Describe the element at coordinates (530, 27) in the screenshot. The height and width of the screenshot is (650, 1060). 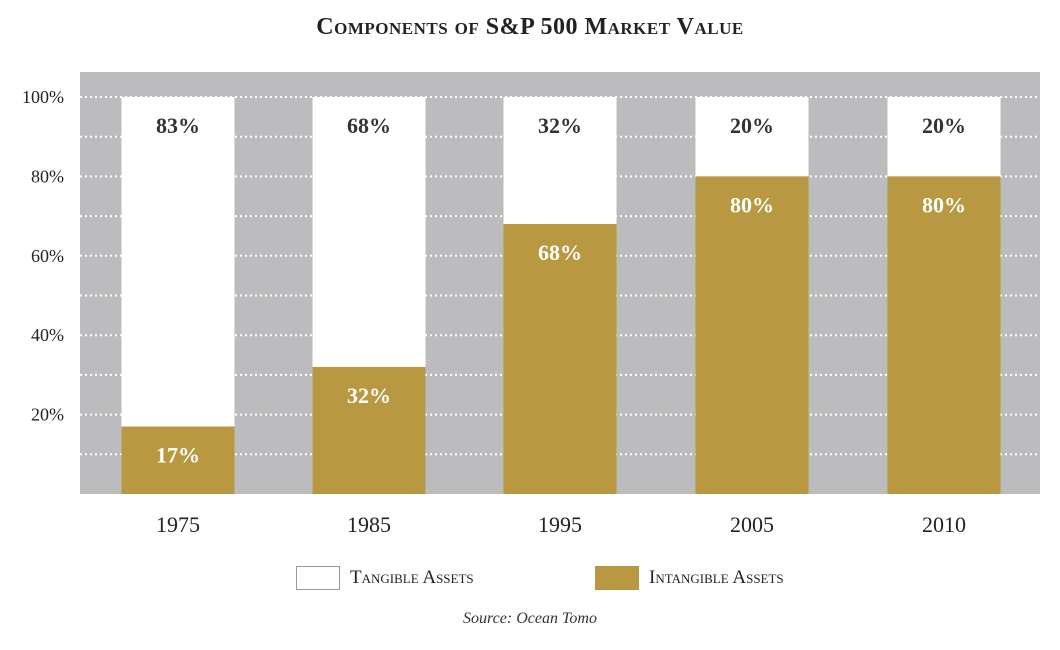
I see `chart-title: Components of S&P 500 Market Value` at that location.